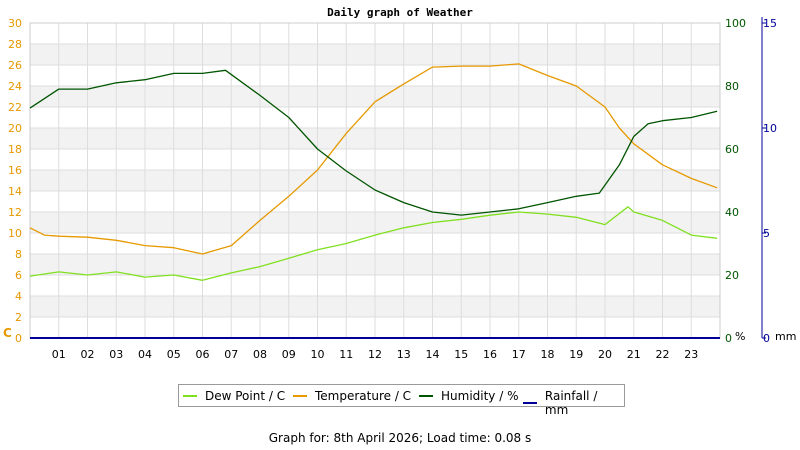 Image resolution: width=800 pixels, height=450 pixels. I want to click on legend-label-temperature: Temperature / C, so click(363, 396).